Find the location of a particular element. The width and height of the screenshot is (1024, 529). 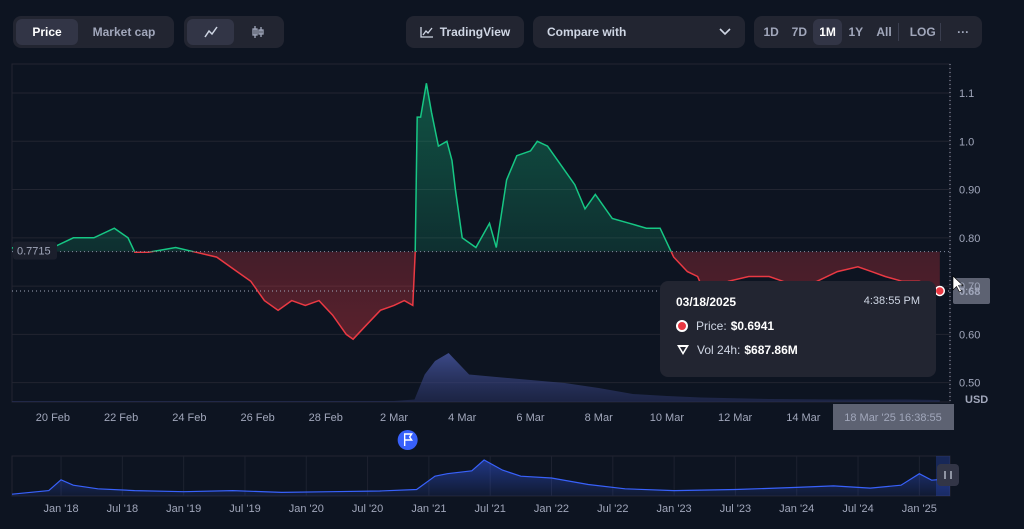

range-1m-button: 1M is located at coordinates (827, 32).